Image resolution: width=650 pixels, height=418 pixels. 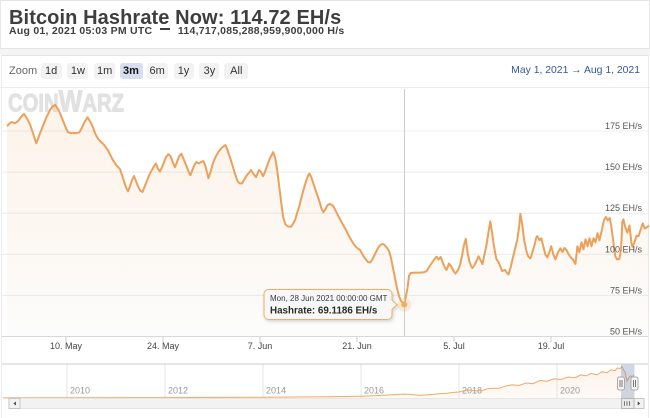 I want to click on svg-text: COINWARZ, so click(x=66, y=101).